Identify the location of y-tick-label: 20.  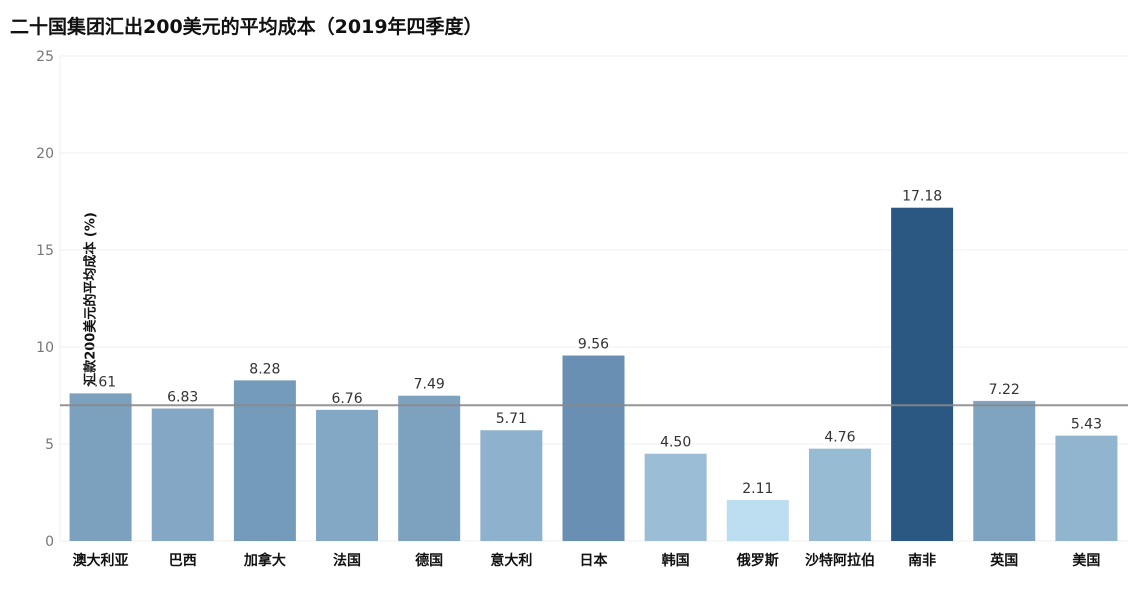
(45, 154).